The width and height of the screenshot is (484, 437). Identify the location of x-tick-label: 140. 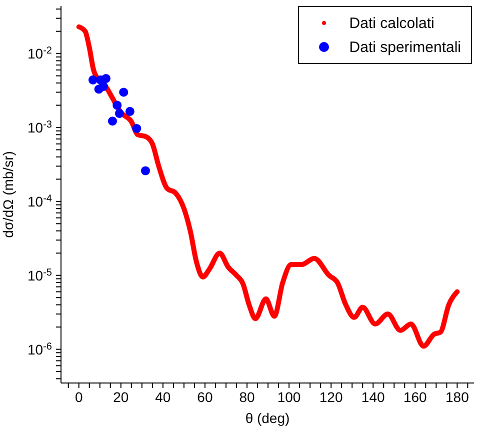
(373, 397).